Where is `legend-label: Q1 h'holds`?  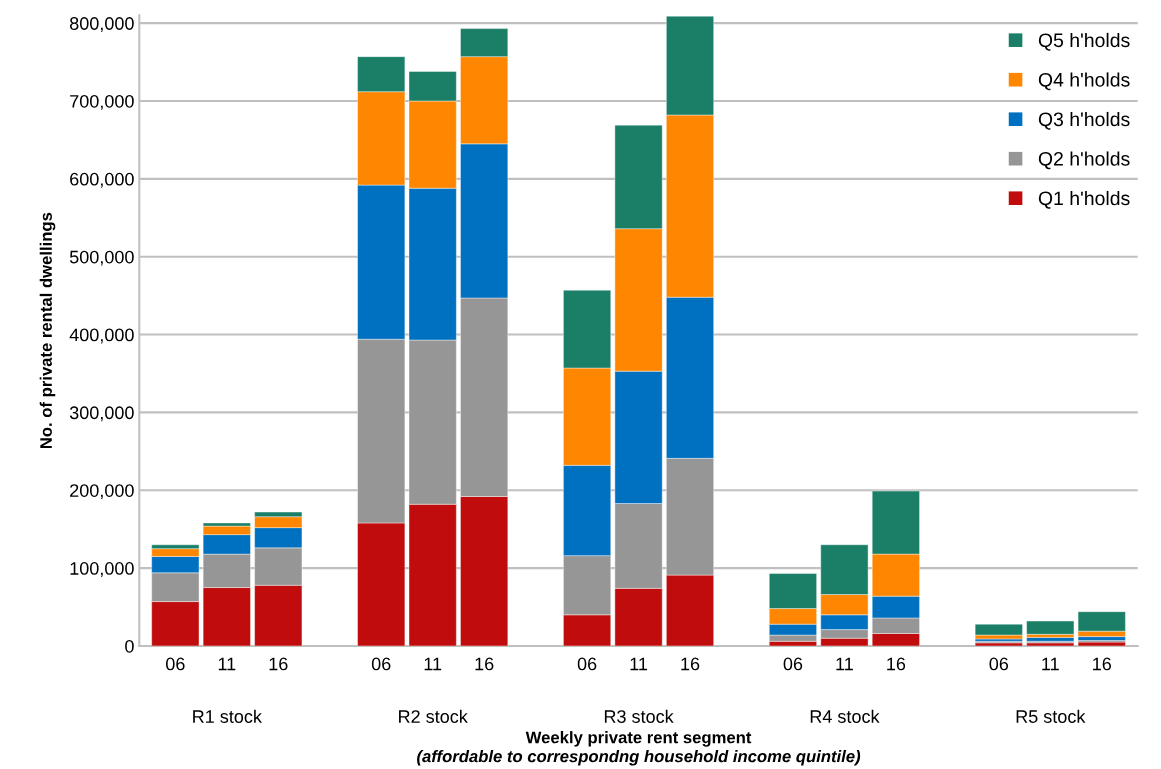 legend-label: Q1 h'holds is located at coordinates (1084, 199).